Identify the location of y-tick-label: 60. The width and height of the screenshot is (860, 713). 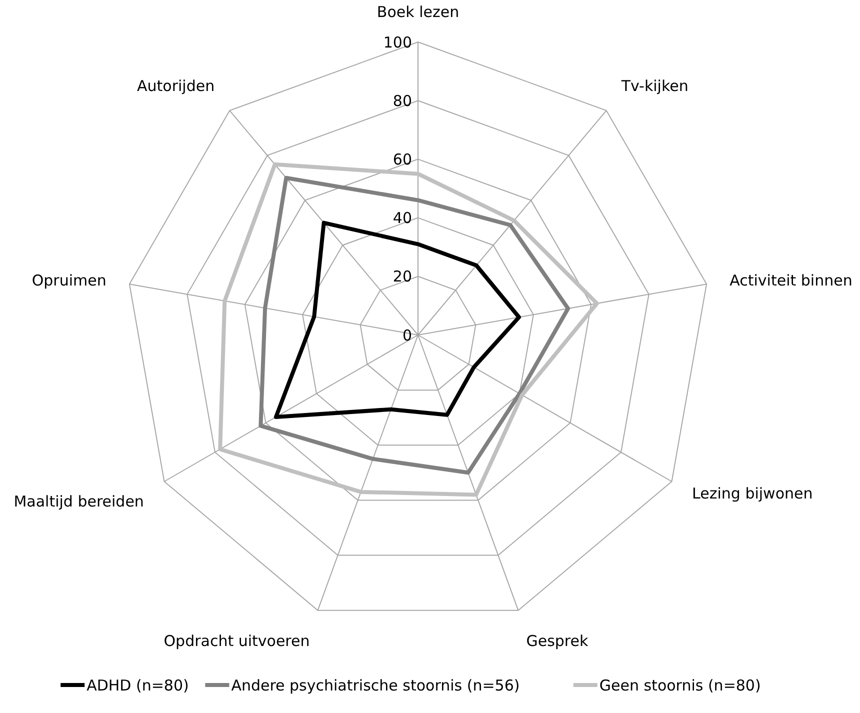
(402, 159).